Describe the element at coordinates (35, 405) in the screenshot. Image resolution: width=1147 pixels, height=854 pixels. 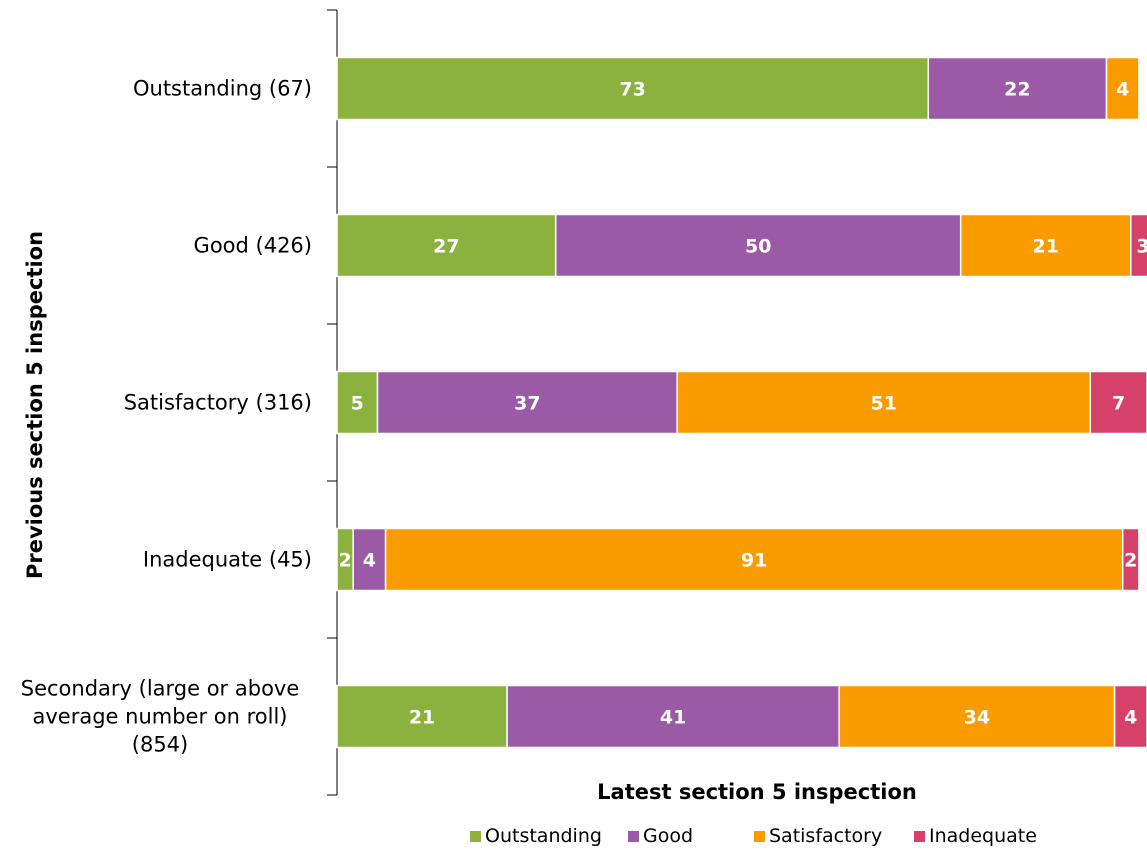
I see `y-axis-title: Previous section 5 inspection` at that location.